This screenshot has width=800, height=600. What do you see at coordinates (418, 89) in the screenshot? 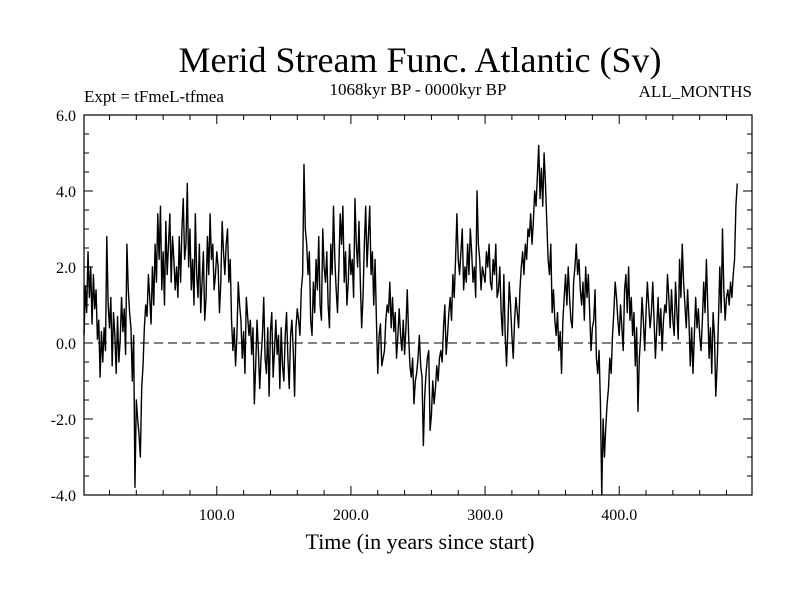
I see `chart-subtitle-center: 1068kyr BP - 0000kyr BP` at bounding box center [418, 89].